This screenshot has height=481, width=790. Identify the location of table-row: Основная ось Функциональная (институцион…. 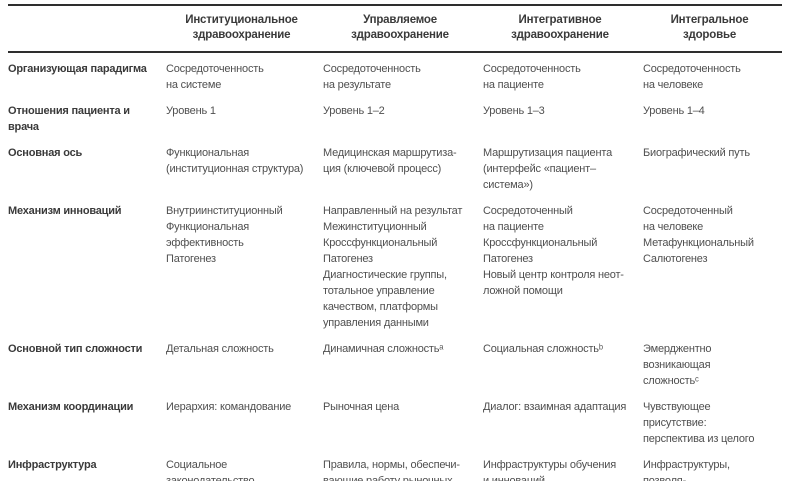
(395, 174).